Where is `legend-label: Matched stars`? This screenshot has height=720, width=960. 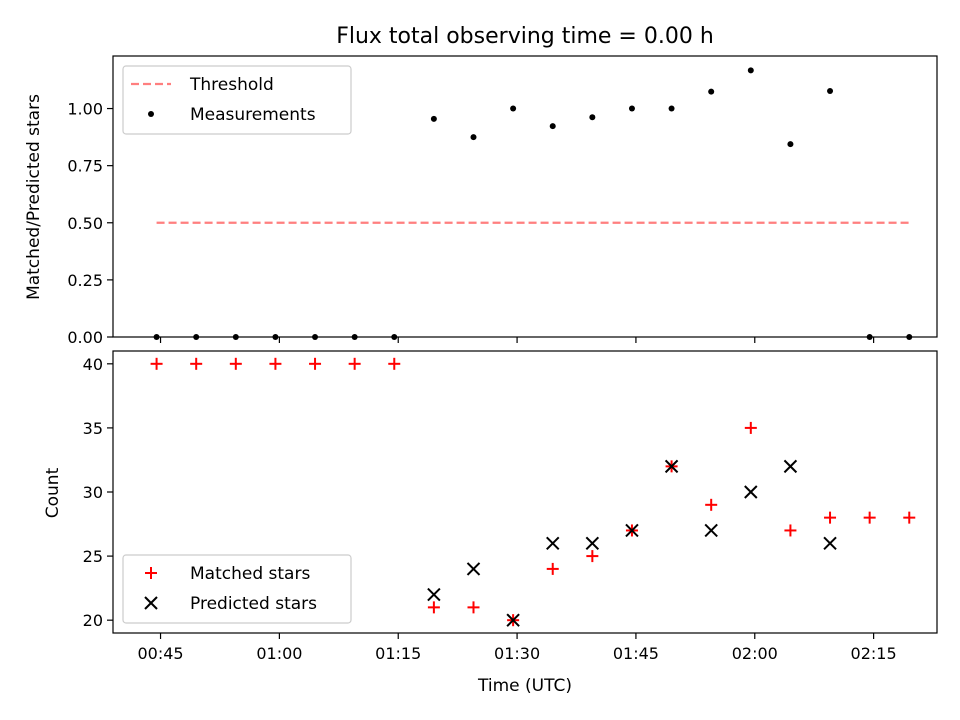
legend-label: Matched stars is located at coordinates (250, 574).